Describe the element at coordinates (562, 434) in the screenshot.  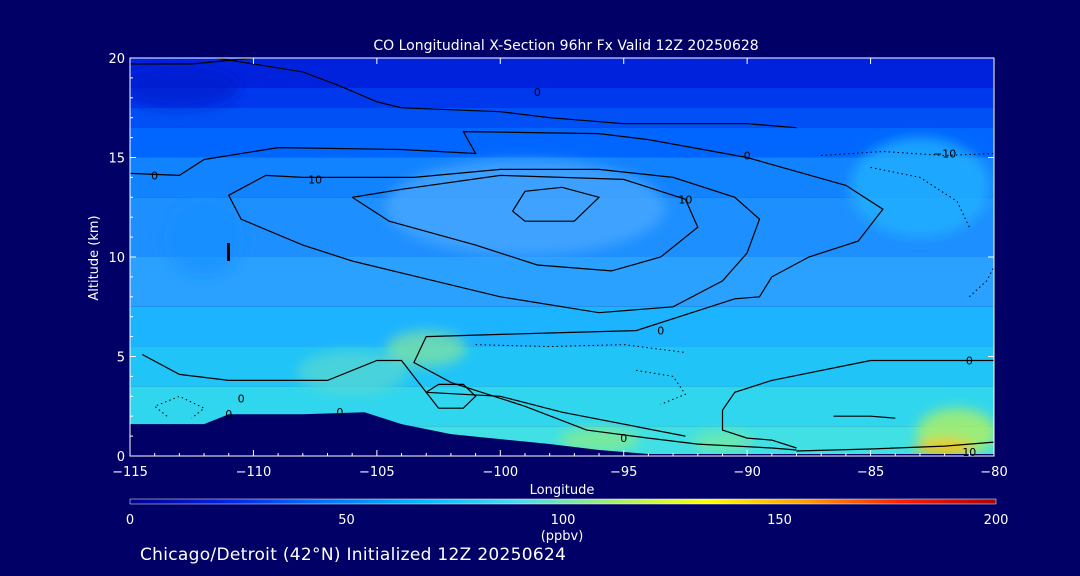
I see `terrain-mask` at that location.